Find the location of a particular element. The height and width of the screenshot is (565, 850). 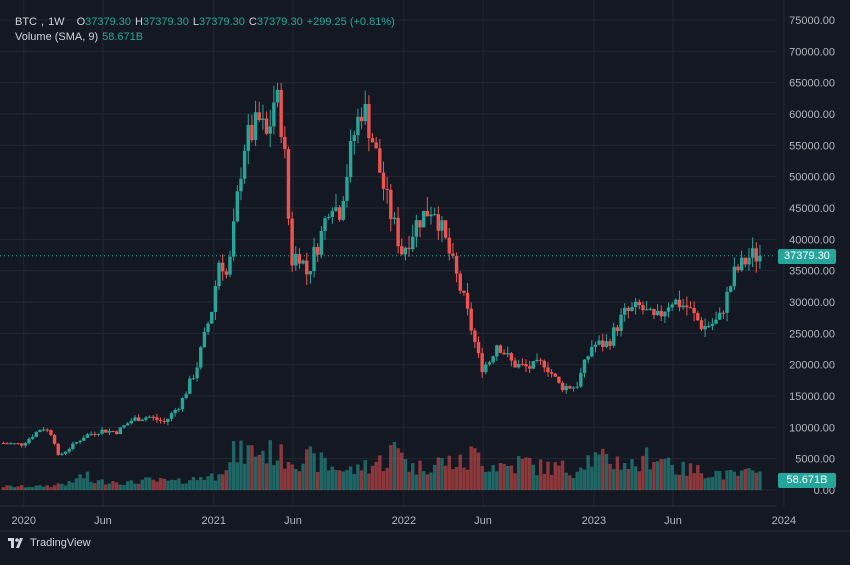

high-label: H is located at coordinates (139, 22).